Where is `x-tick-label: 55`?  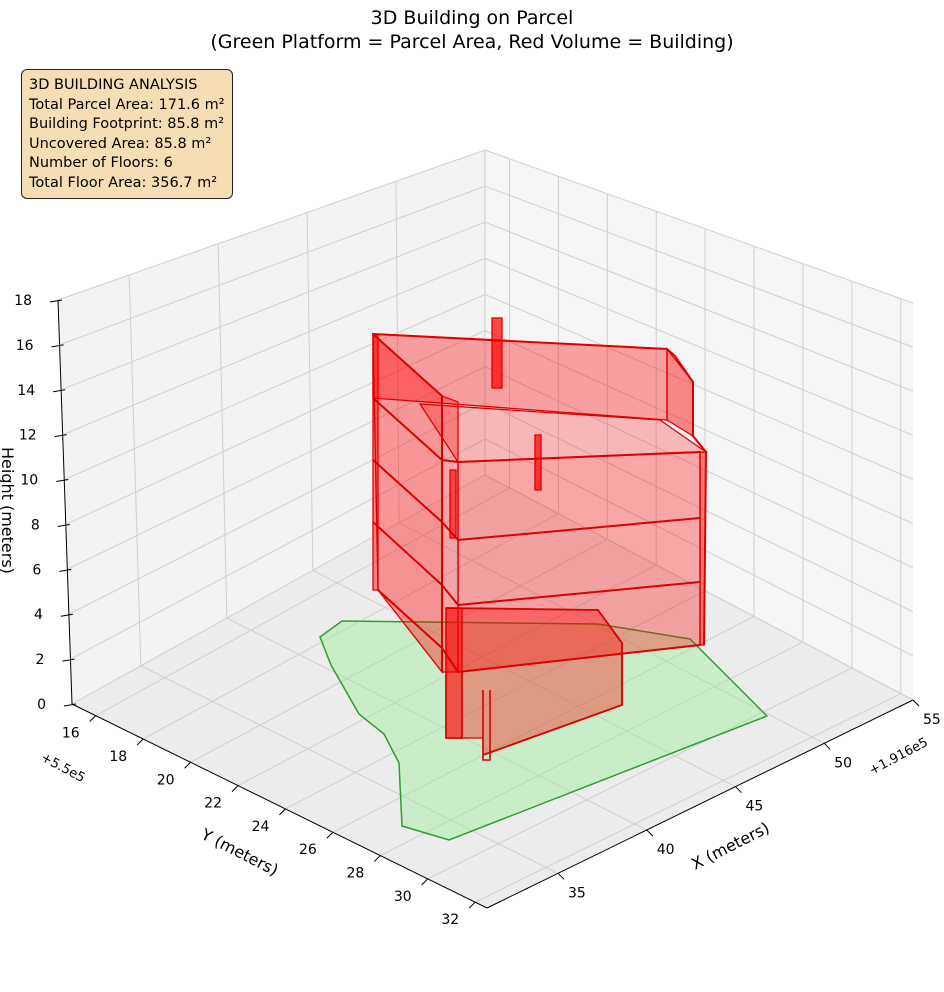
x-tick-label: 55 is located at coordinates (932, 720).